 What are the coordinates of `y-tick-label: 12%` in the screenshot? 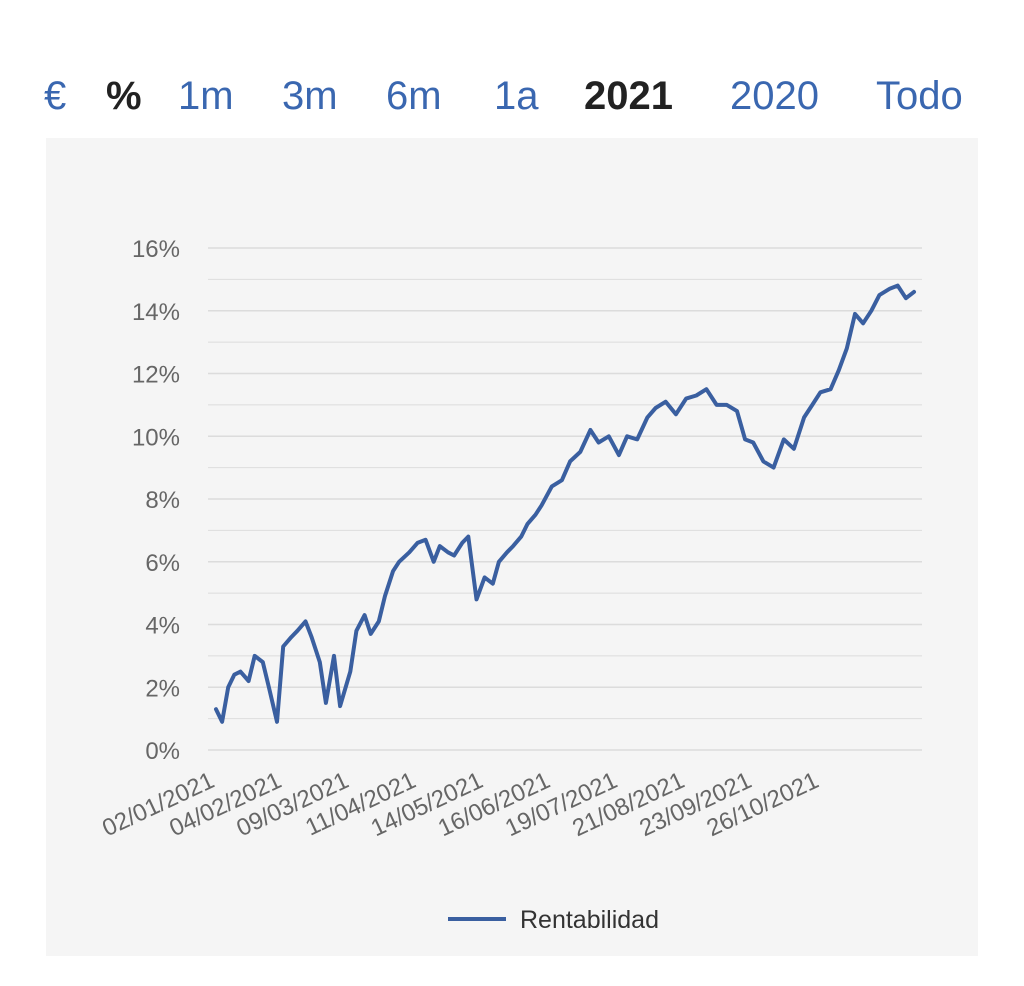 It's located at (156, 375).